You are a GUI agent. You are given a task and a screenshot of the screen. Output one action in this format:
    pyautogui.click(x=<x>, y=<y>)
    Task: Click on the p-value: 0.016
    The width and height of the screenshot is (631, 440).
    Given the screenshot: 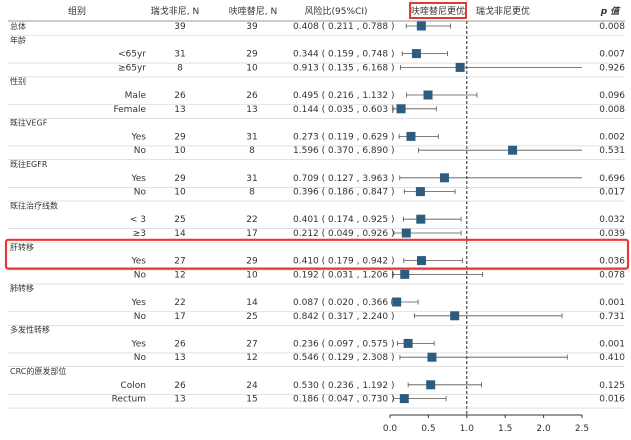 What is the action you would take?
    pyautogui.click(x=612, y=400)
    